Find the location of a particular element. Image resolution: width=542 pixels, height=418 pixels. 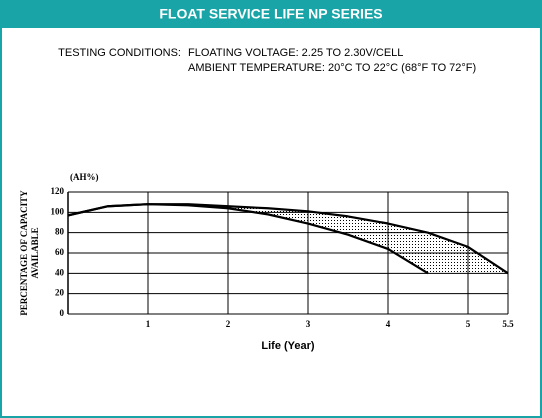

header-bar is located at coordinates (271, 14).